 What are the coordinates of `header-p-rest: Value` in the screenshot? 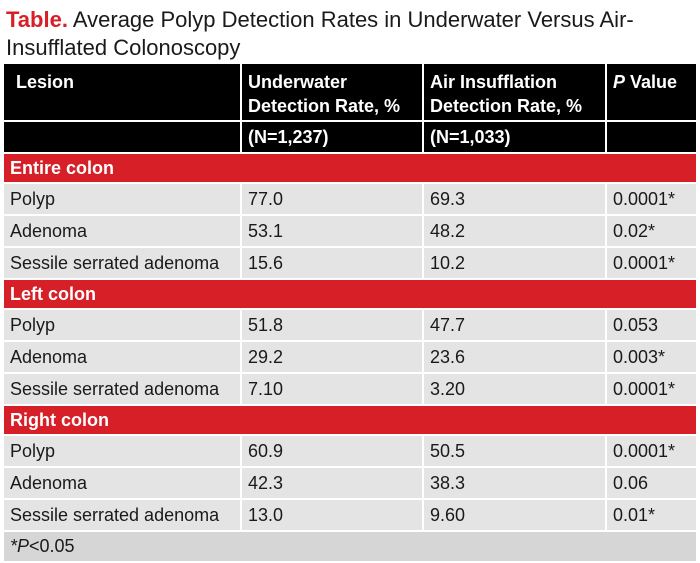 It's located at (651, 82).